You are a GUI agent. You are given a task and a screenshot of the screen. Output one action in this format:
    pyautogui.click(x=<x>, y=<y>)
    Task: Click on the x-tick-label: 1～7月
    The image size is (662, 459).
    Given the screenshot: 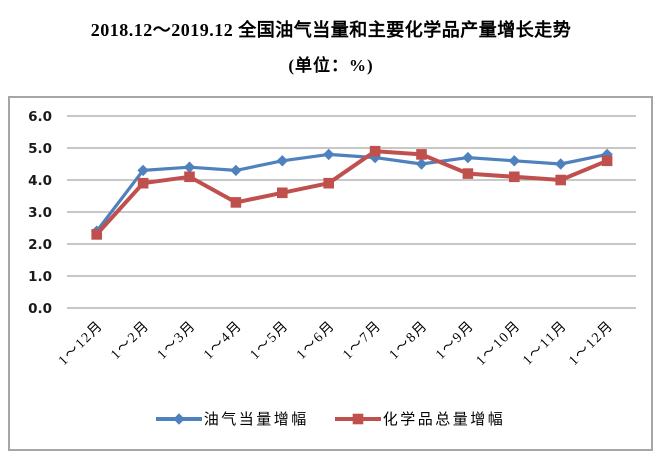 What is the action you would take?
    pyautogui.click(x=362, y=340)
    